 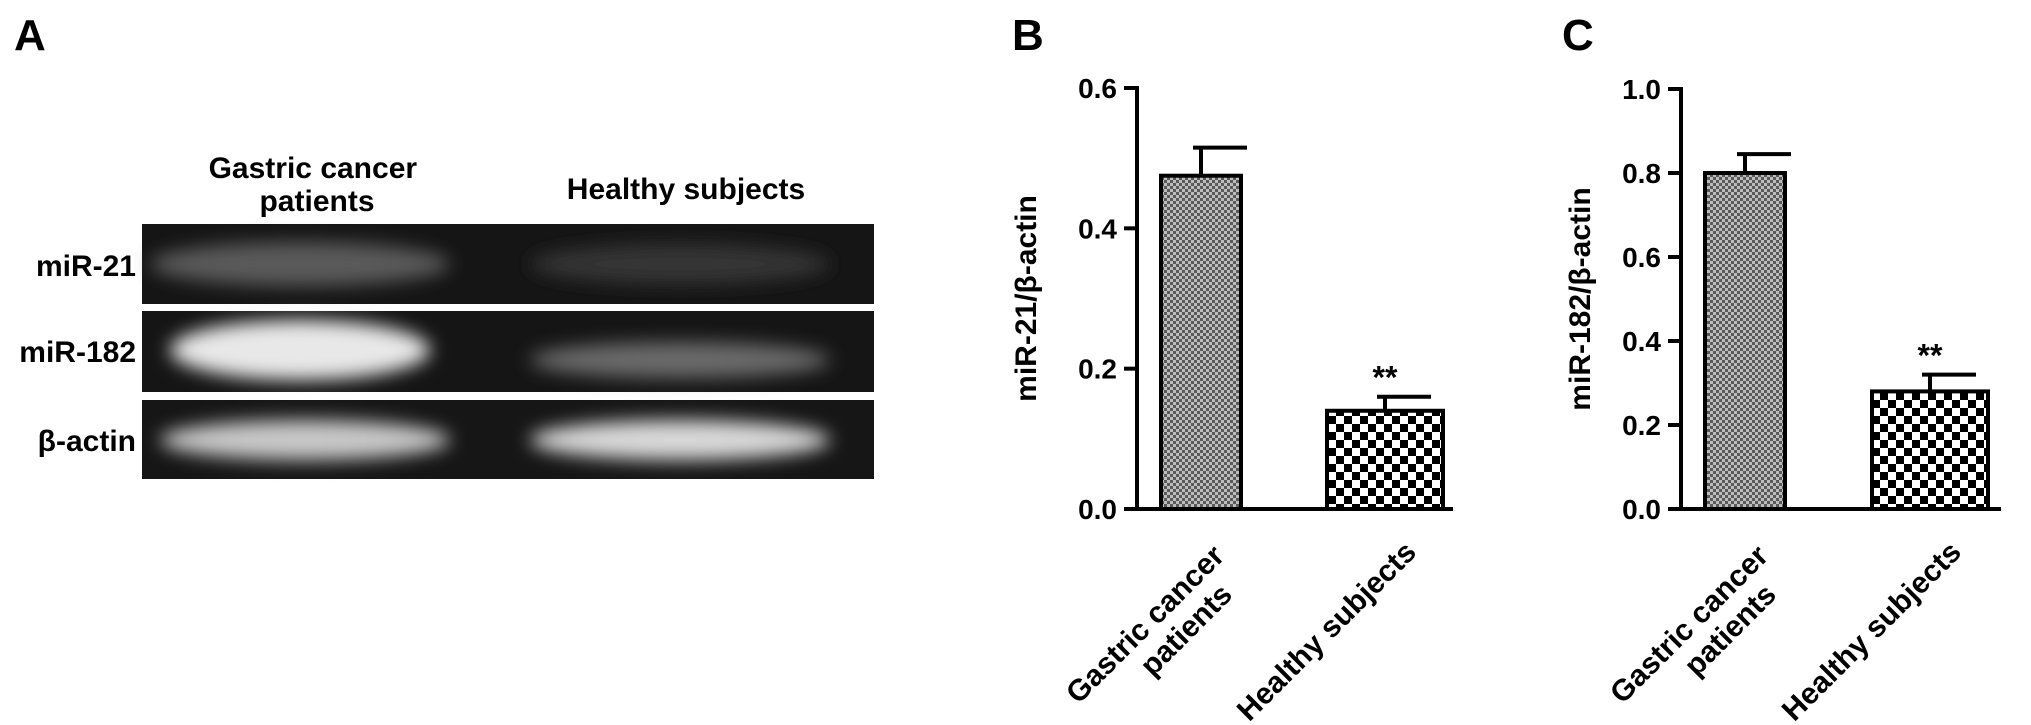 I want to click on row-label: β-actin, so click(x=87, y=441).